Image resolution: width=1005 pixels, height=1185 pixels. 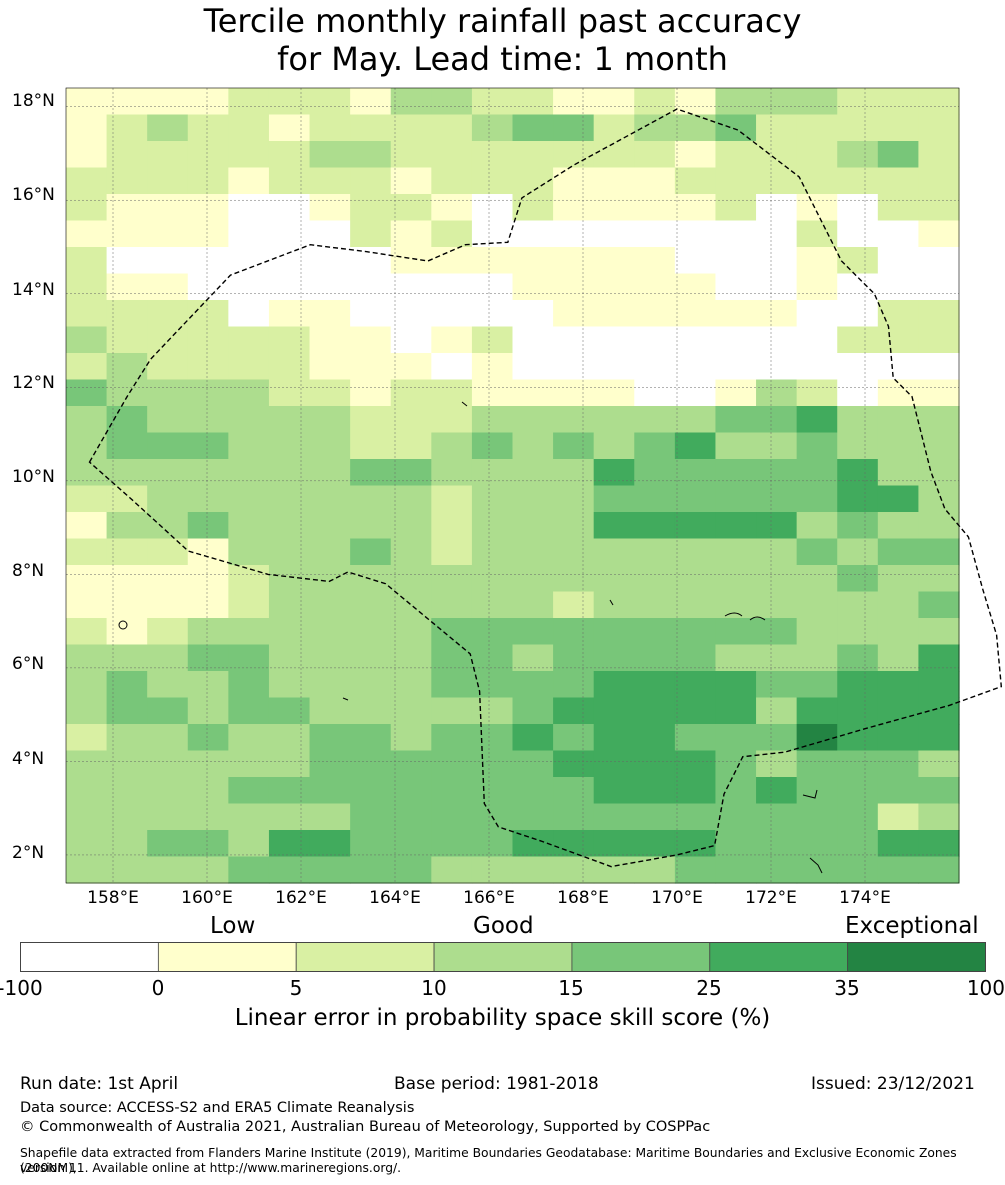 I want to click on colorbar-tick: 5, so click(x=296, y=988).